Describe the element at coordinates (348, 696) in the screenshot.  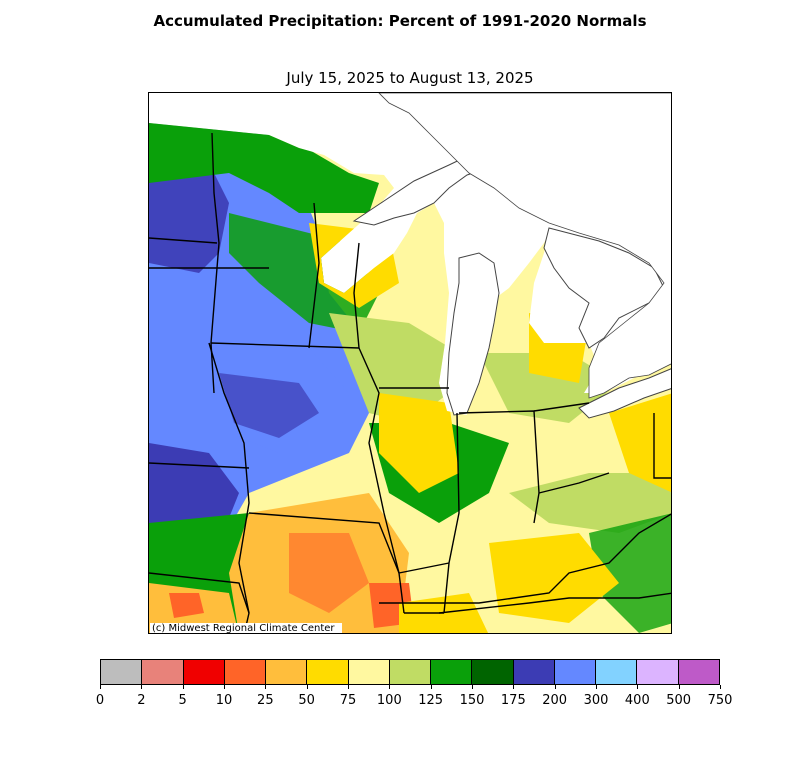
I see `legend-tick-label: 75` at that location.